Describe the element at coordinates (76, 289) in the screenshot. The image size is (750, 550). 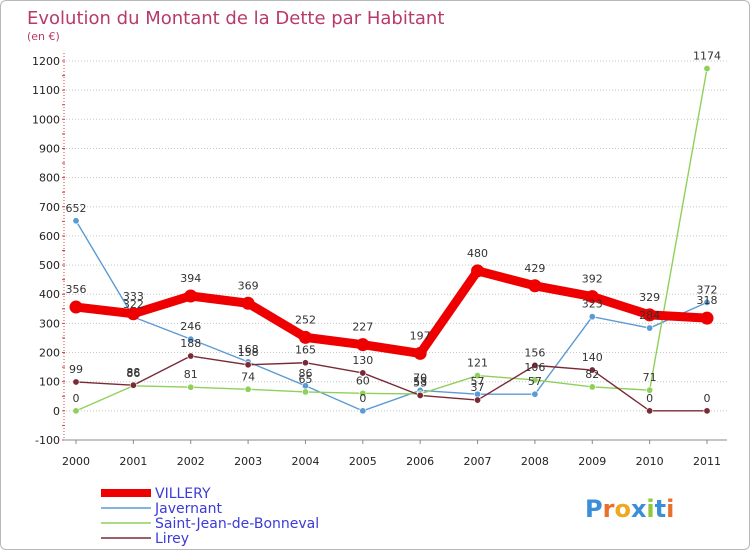
I see `data-label: 356` at that location.